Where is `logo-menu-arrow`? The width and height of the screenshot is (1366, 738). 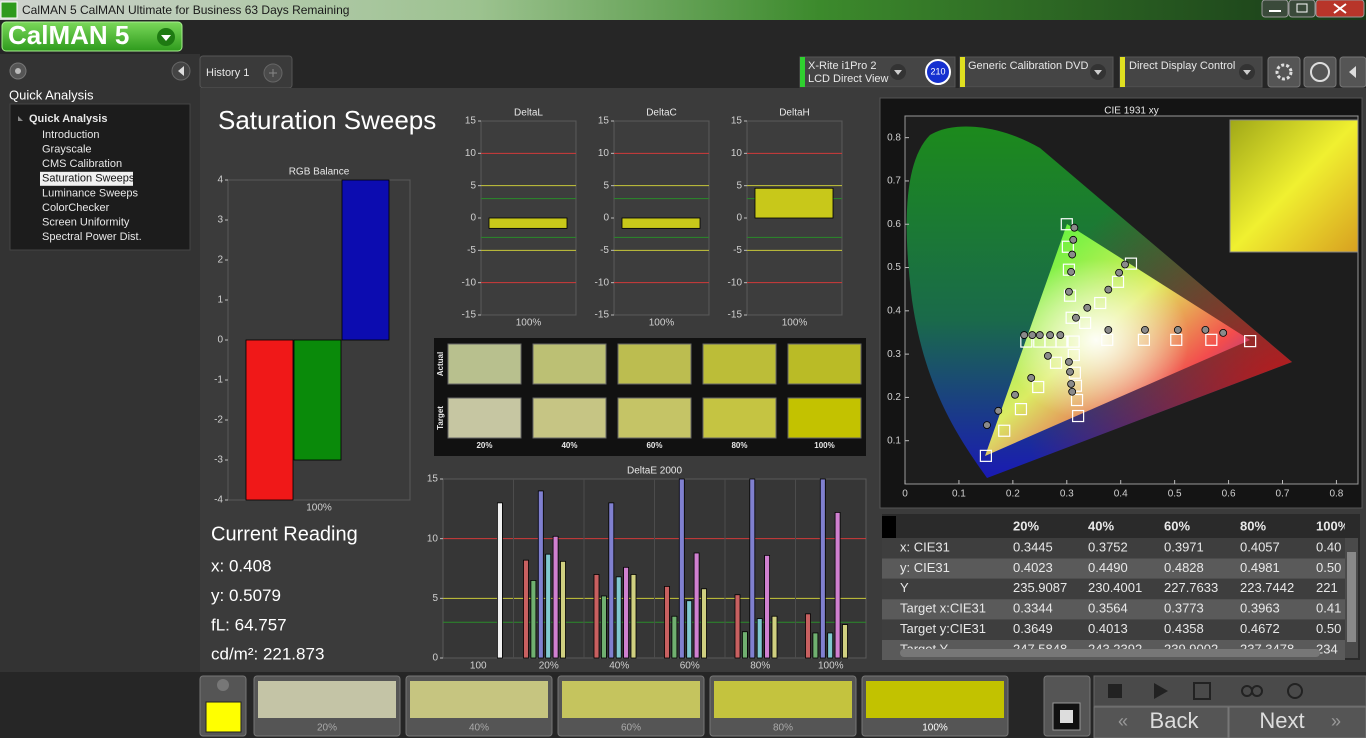 logo-menu-arrow is located at coordinates (166, 38).